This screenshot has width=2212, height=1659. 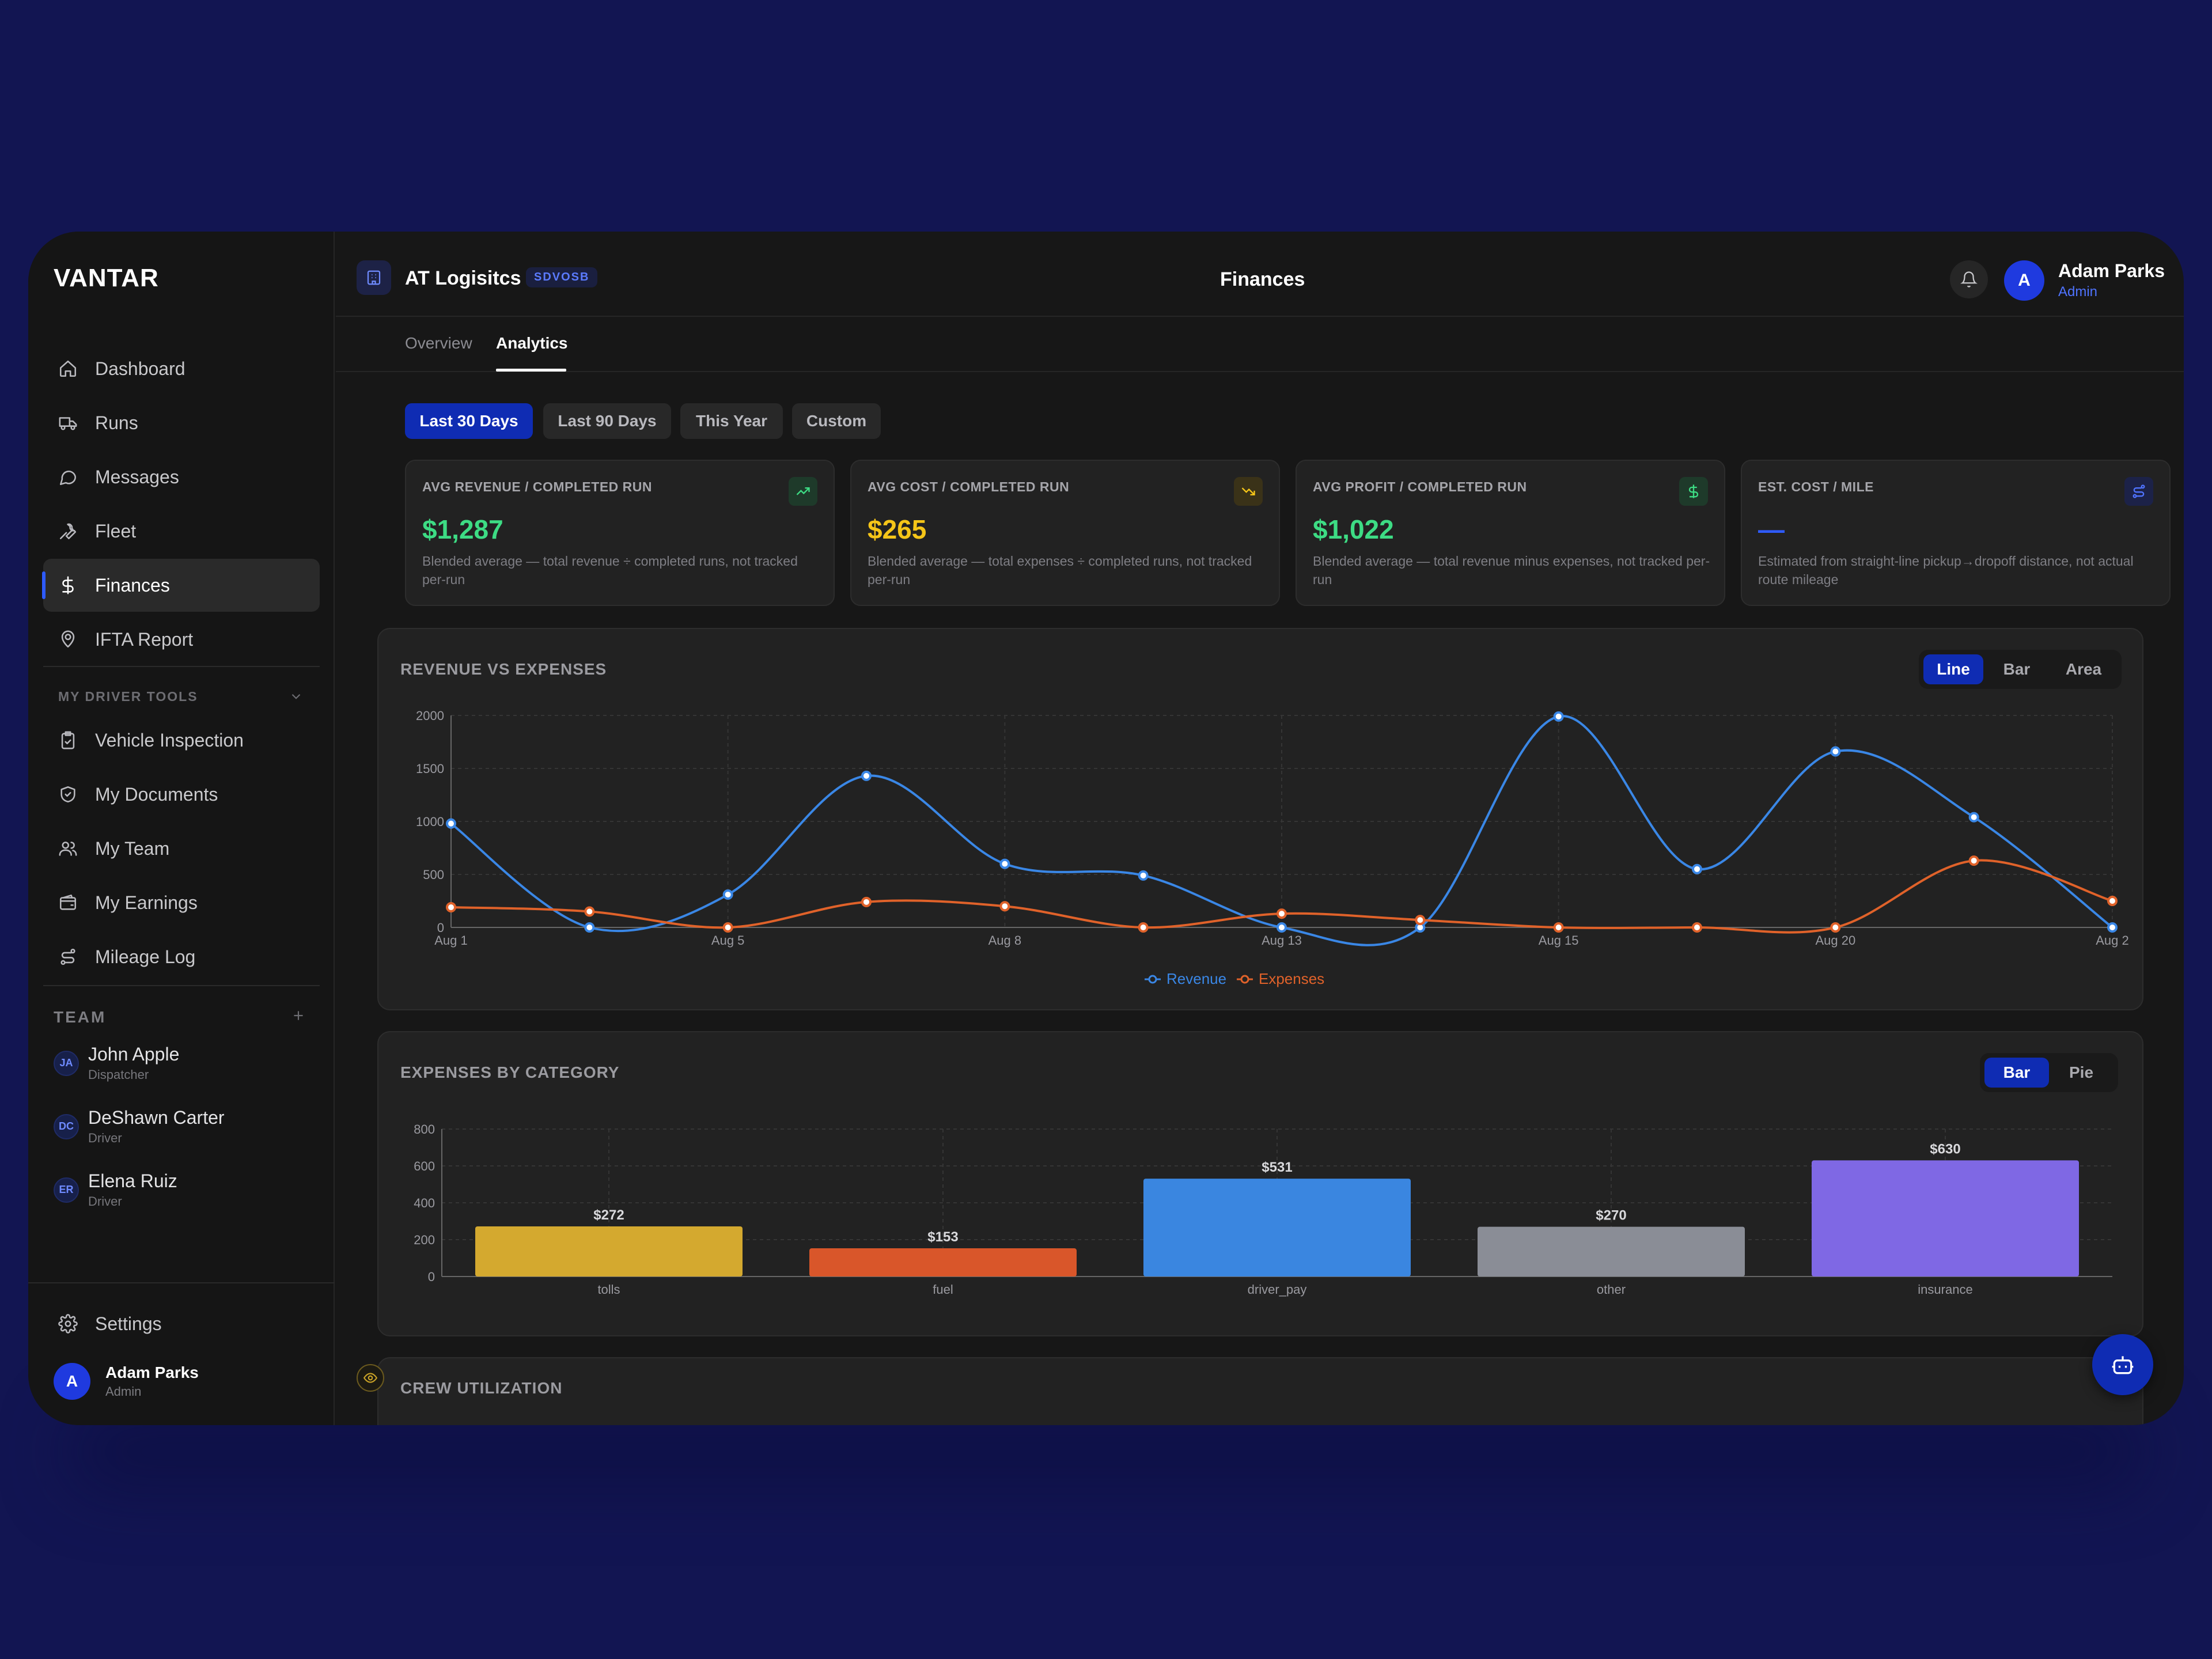 What do you see at coordinates (68, 423) in the screenshot?
I see `truck-icon` at bounding box center [68, 423].